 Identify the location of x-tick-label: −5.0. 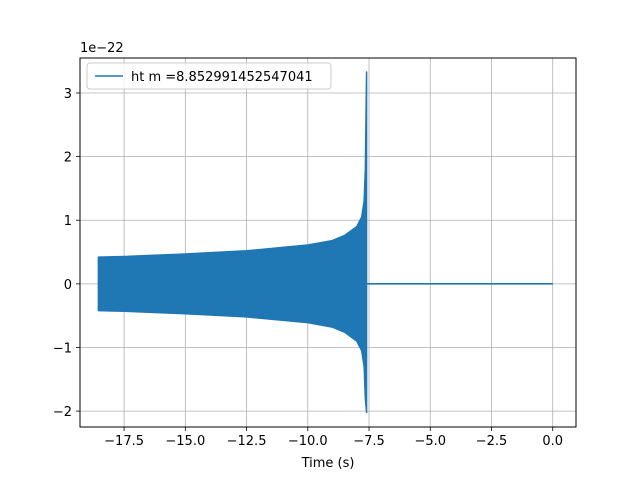
(430, 441).